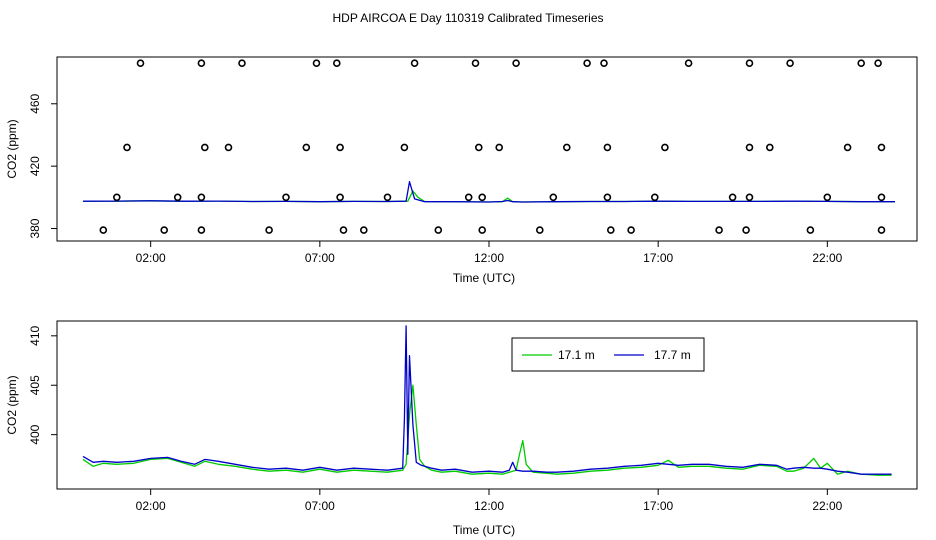 The width and height of the screenshot is (936, 540). I want to click on y-tick-label-400: 400, so click(35, 434).